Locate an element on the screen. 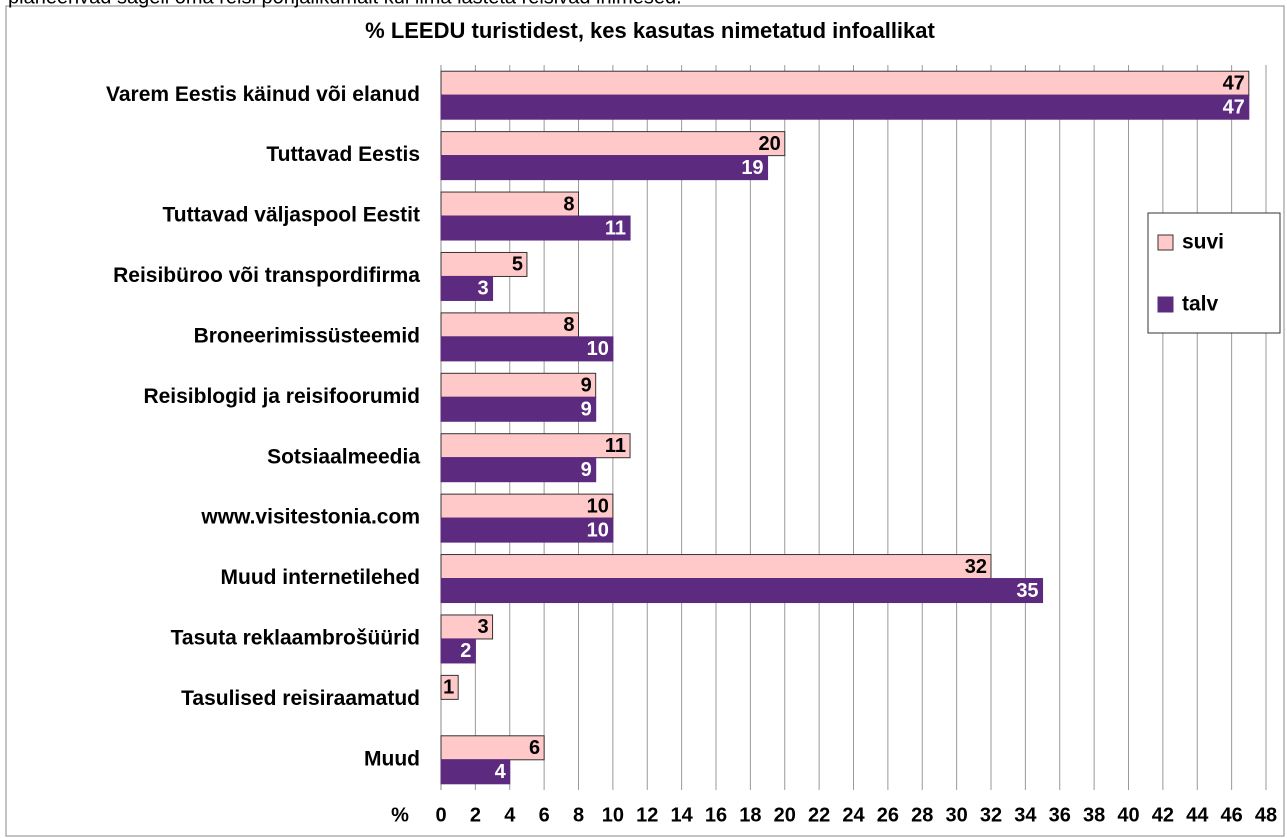 The image size is (1287, 838). data-label: 20 is located at coordinates (770, 144).